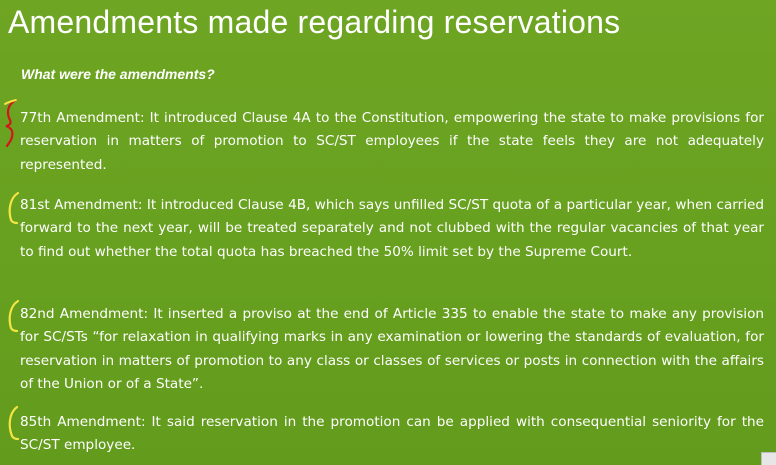  I want to click on slide-subtitle: What were the amendments?, so click(118, 74).